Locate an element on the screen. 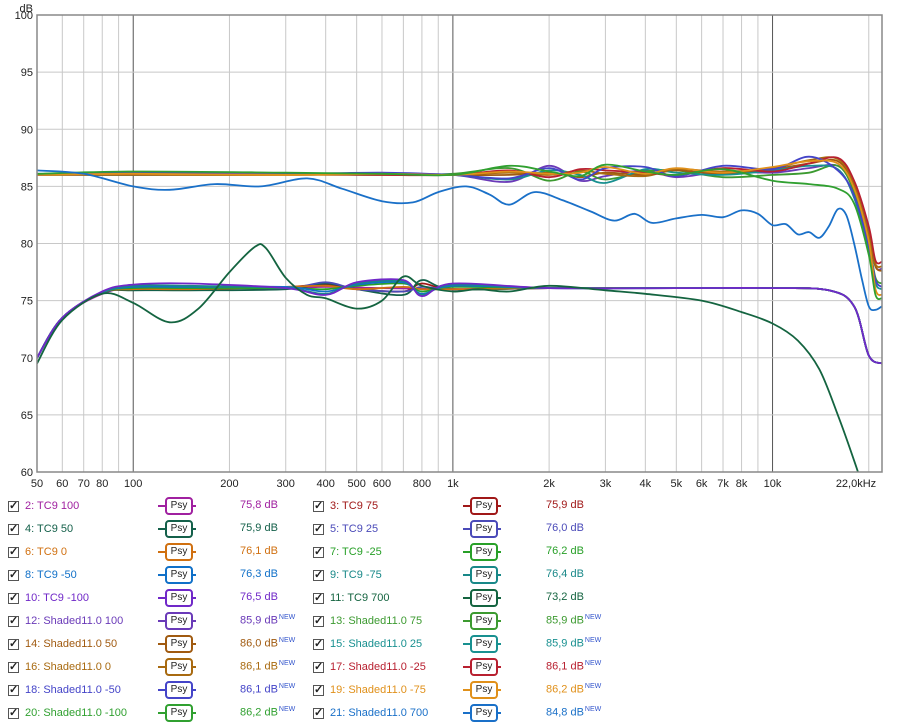  x-tick-label: 60 is located at coordinates (62, 484).